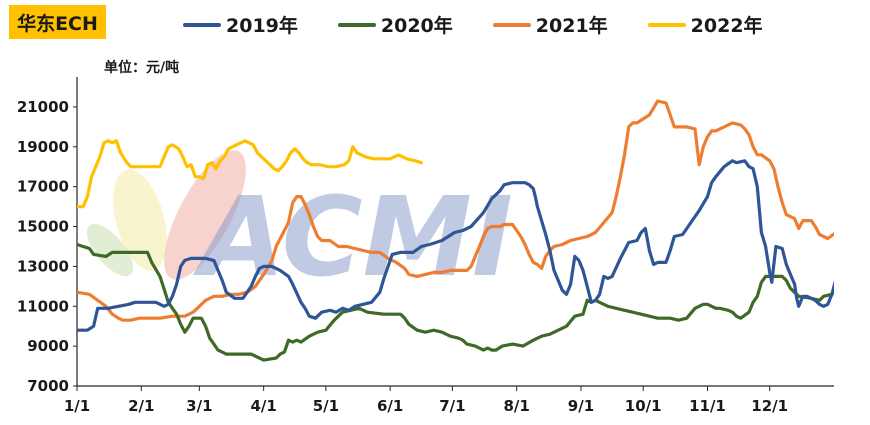  I want to click on x-tick-label: 11/1, so click(707, 406).